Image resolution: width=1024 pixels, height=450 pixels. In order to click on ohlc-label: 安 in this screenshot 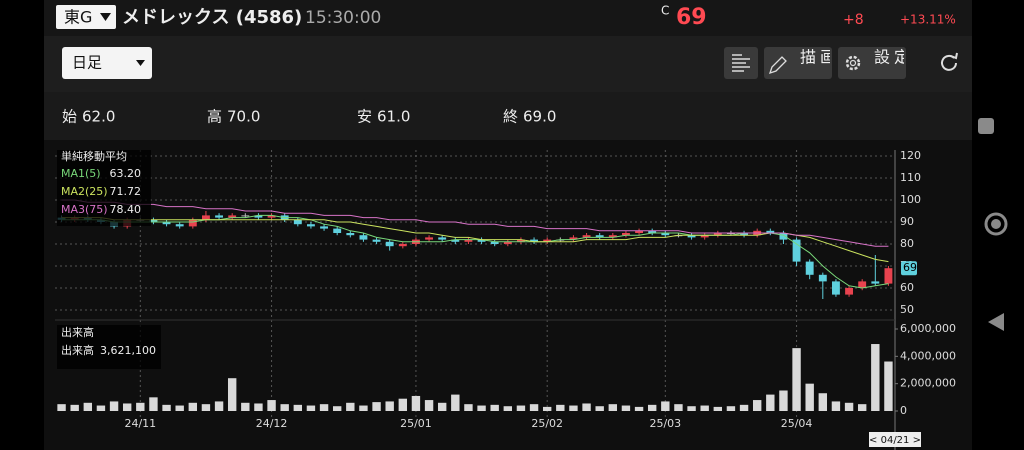, I will do `click(364, 117)`.